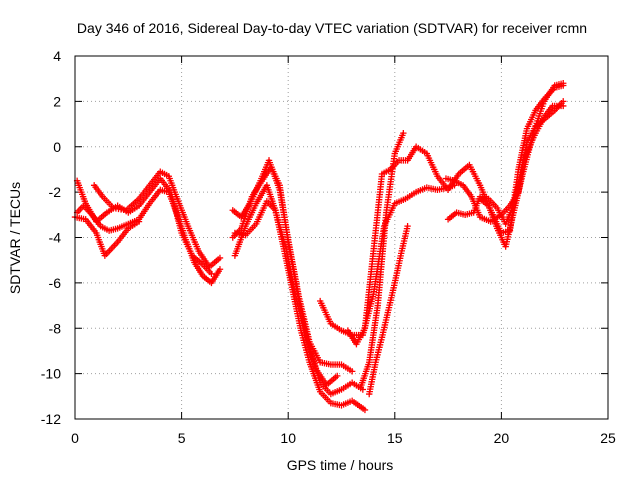 The height and width of the screenshot is (480, 640). What do you see at coordinates (182, 438) in the screenshot?
I see `x-tick-label: 5` at bounding box center [182, 438].